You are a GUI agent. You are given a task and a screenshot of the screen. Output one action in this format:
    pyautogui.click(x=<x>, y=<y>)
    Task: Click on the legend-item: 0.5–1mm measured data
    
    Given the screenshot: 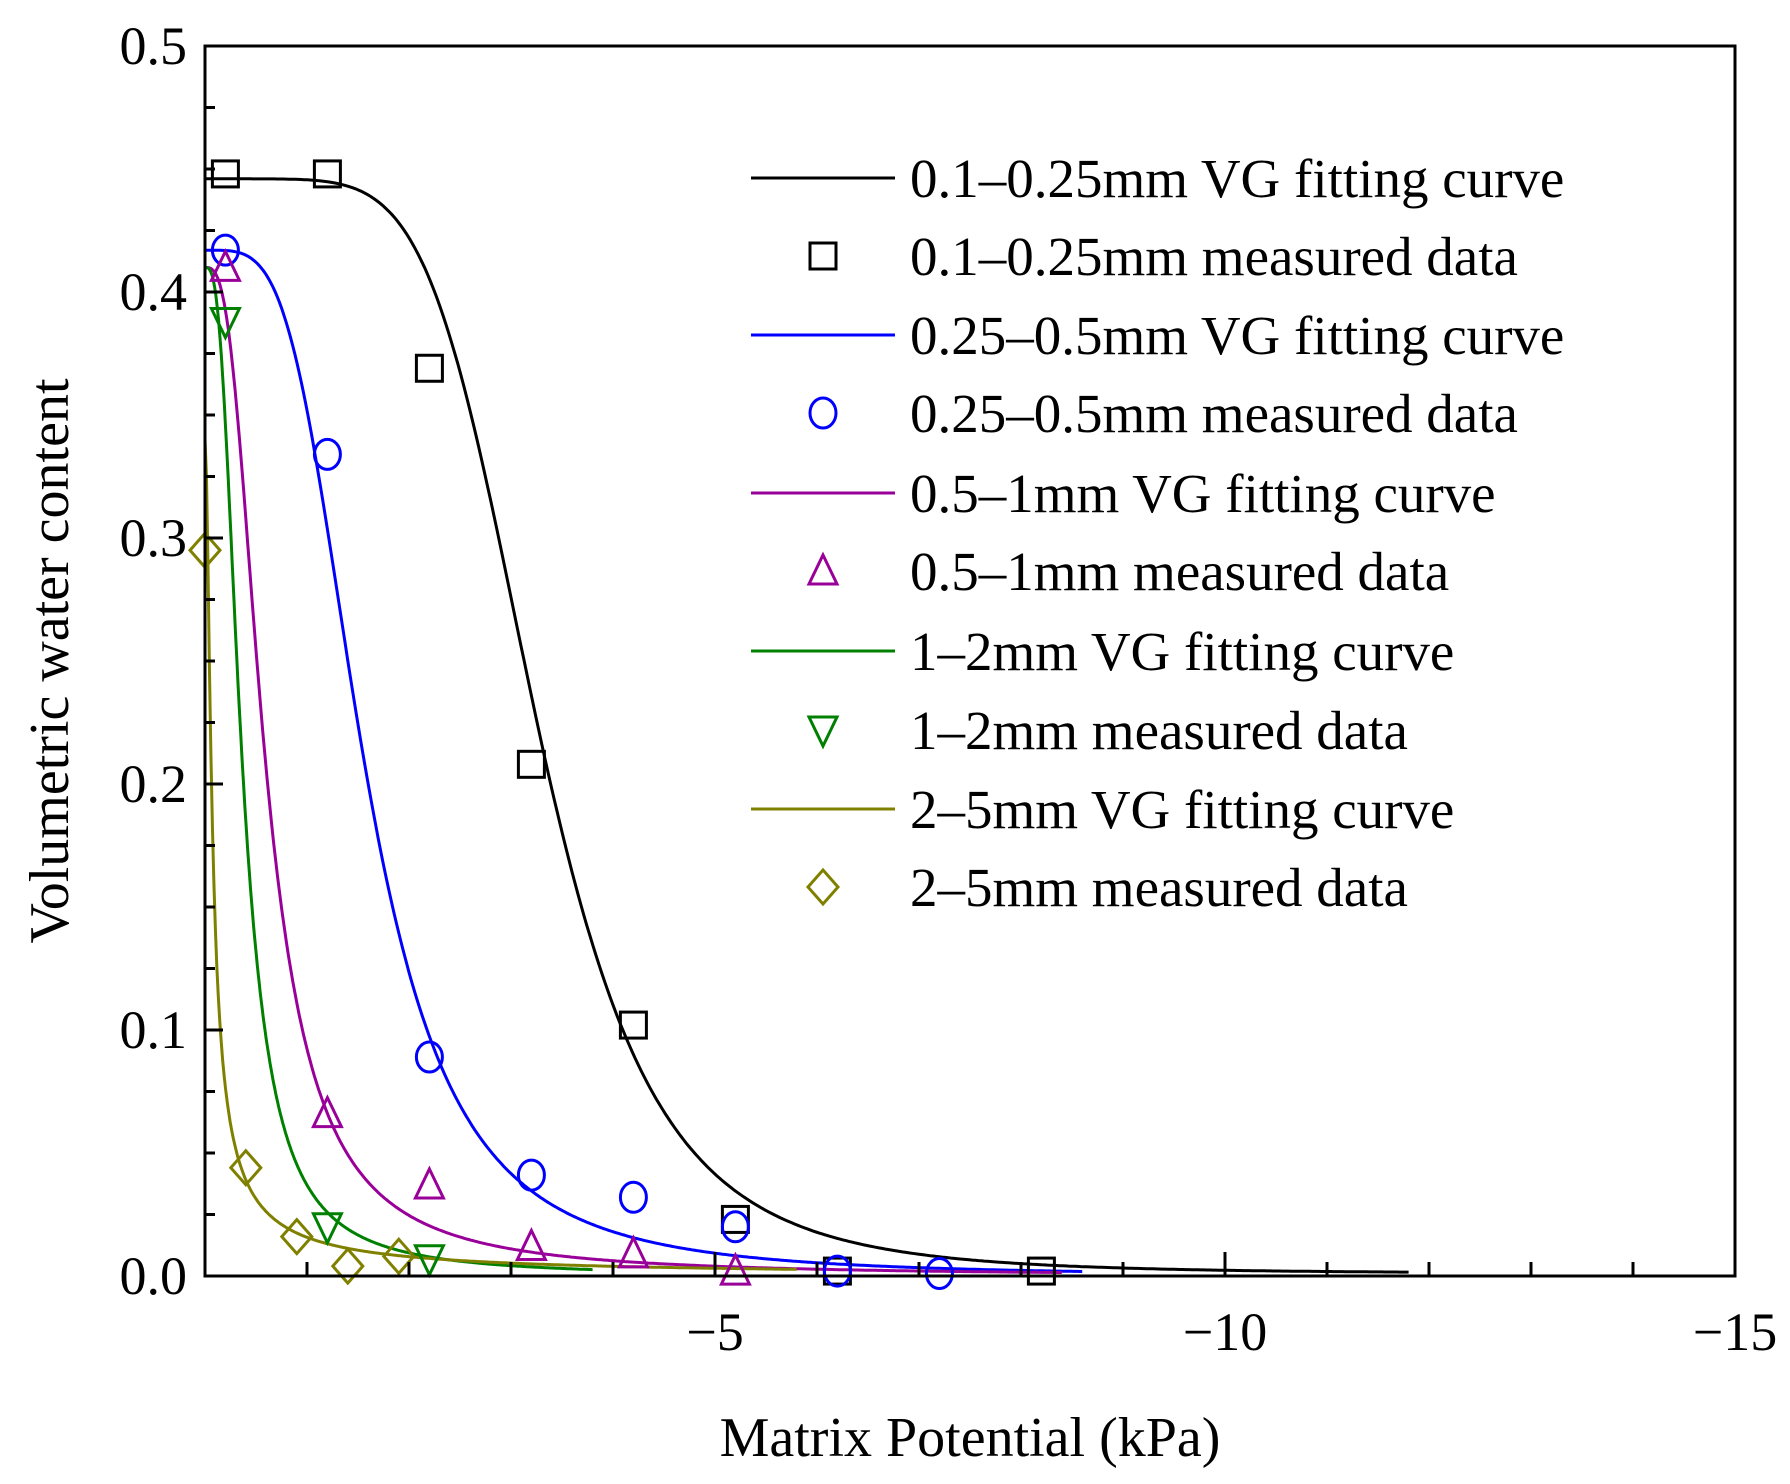 What is the action you would take?
    pyautogui.click(x=1127, y=571)
    